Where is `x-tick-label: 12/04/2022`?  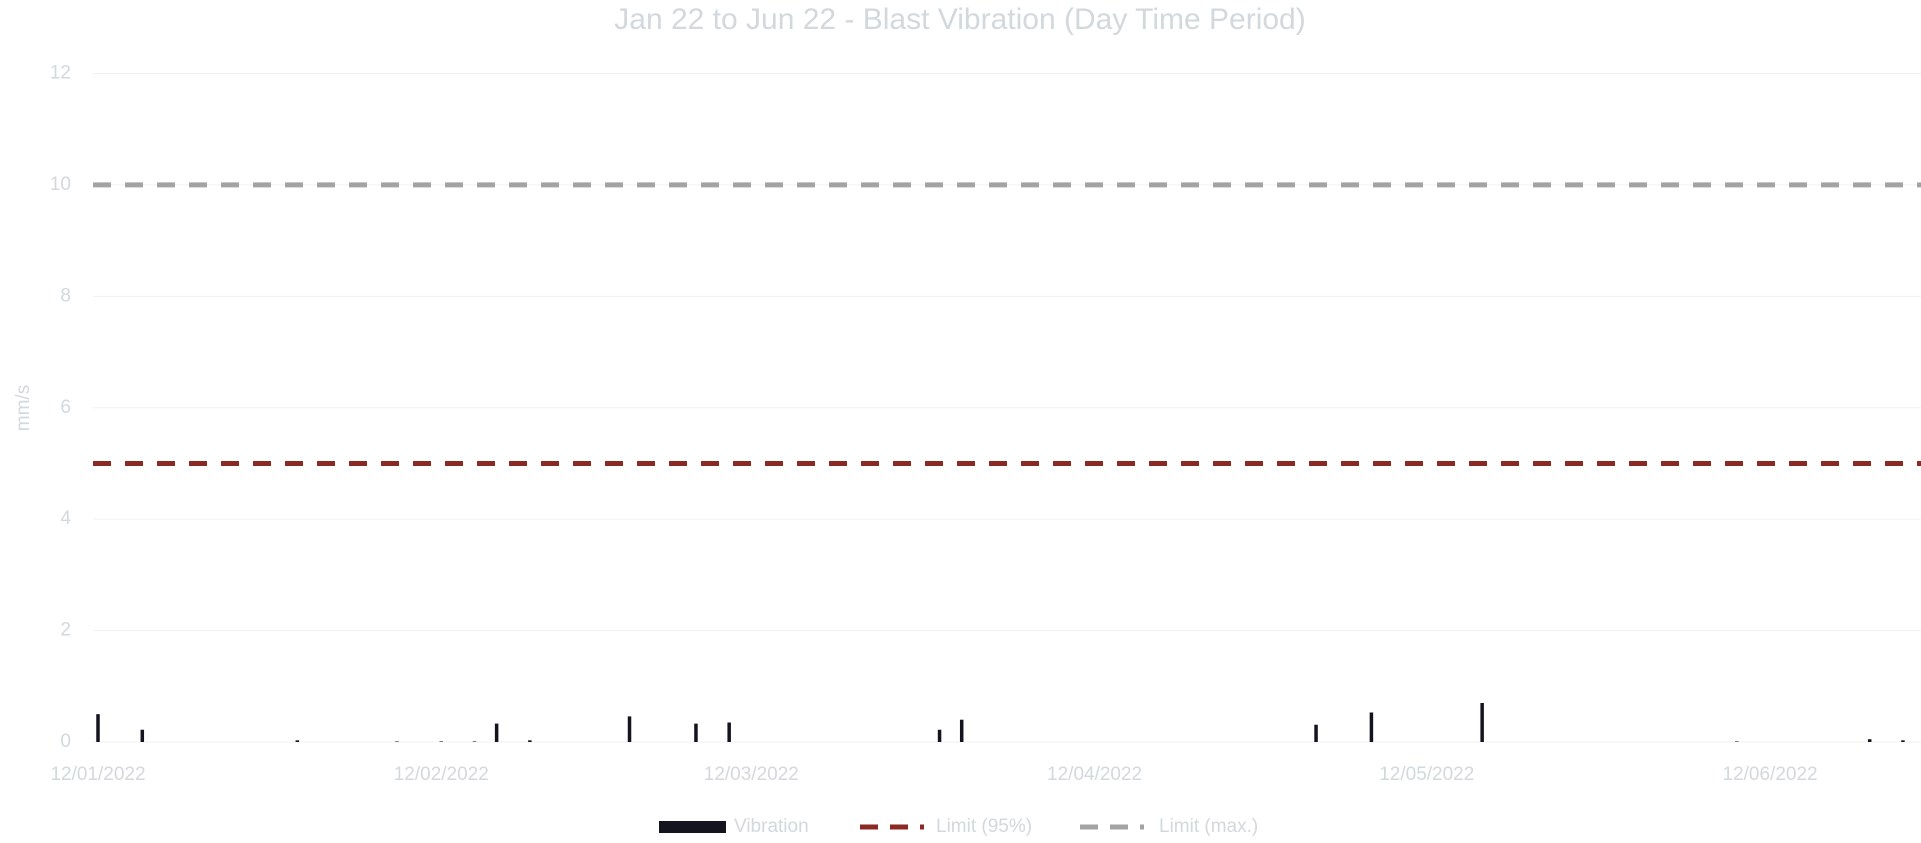 x-tick-label: 12/04/2022 is located at coordinates (1094, 774).